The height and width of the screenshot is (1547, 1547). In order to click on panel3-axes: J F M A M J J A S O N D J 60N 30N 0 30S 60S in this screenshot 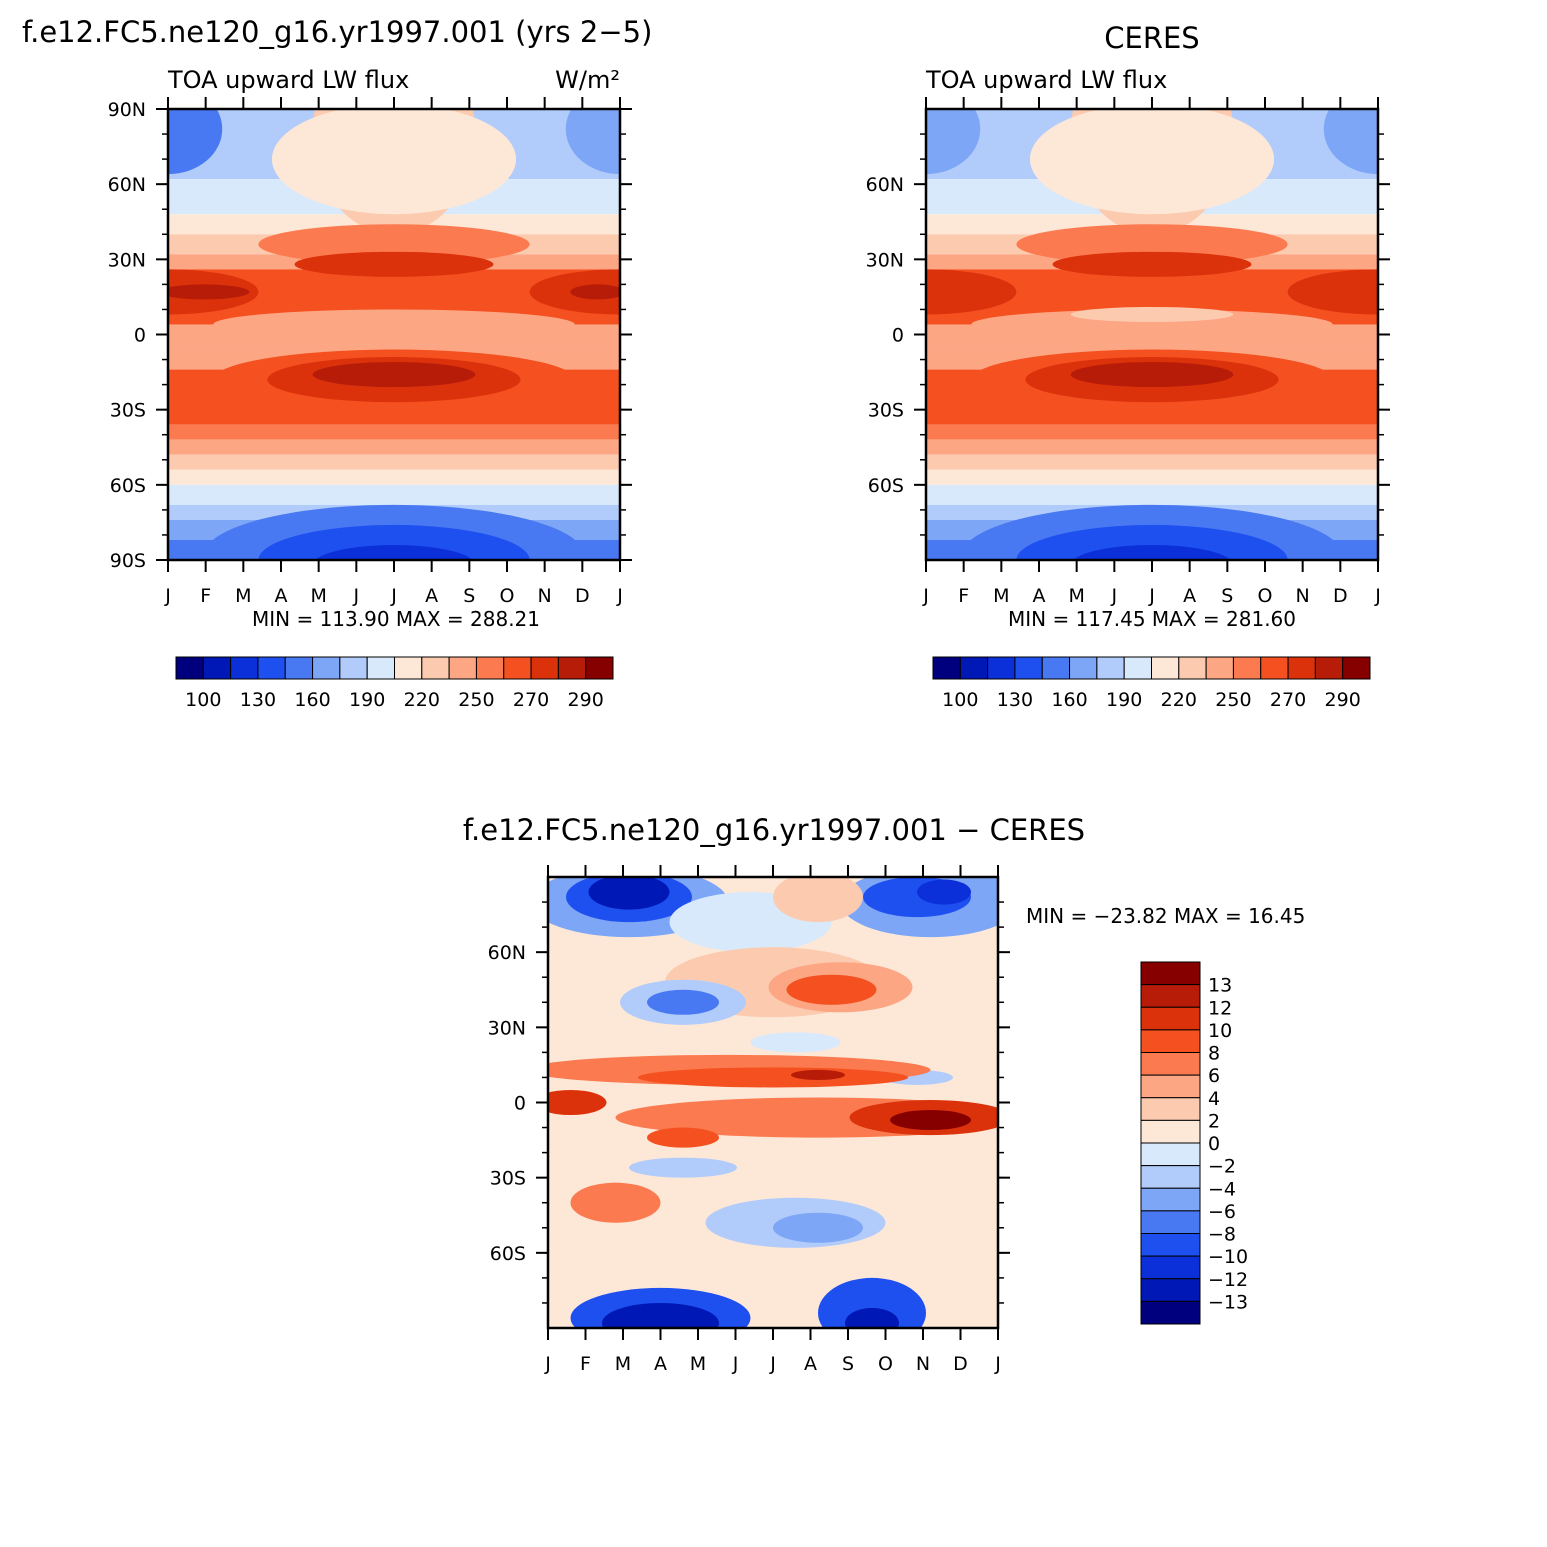, I will do `click(749, 1120)`.